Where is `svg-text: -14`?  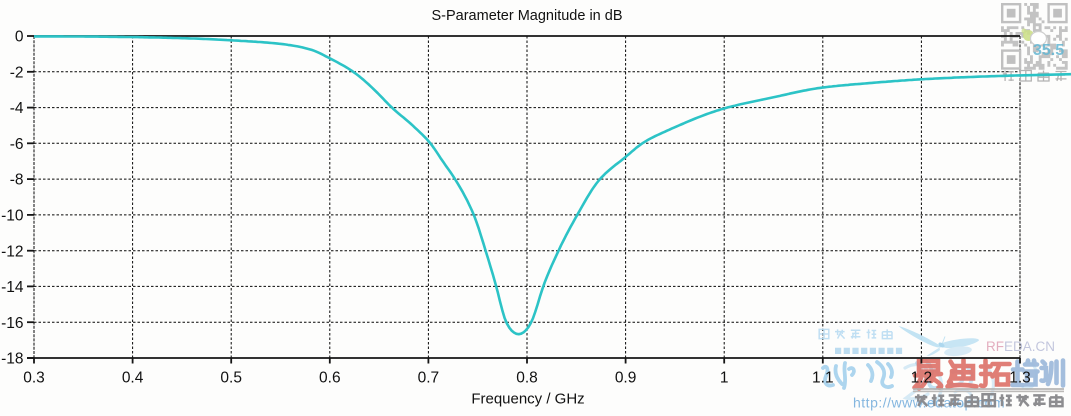 svg-text: -14 is located at coordinates (12, 287).